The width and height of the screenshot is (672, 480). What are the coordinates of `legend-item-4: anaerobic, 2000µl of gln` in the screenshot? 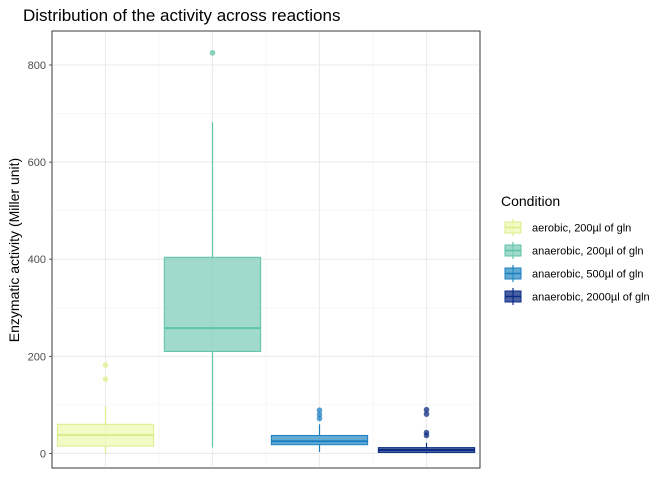 It's located at (577, 296).